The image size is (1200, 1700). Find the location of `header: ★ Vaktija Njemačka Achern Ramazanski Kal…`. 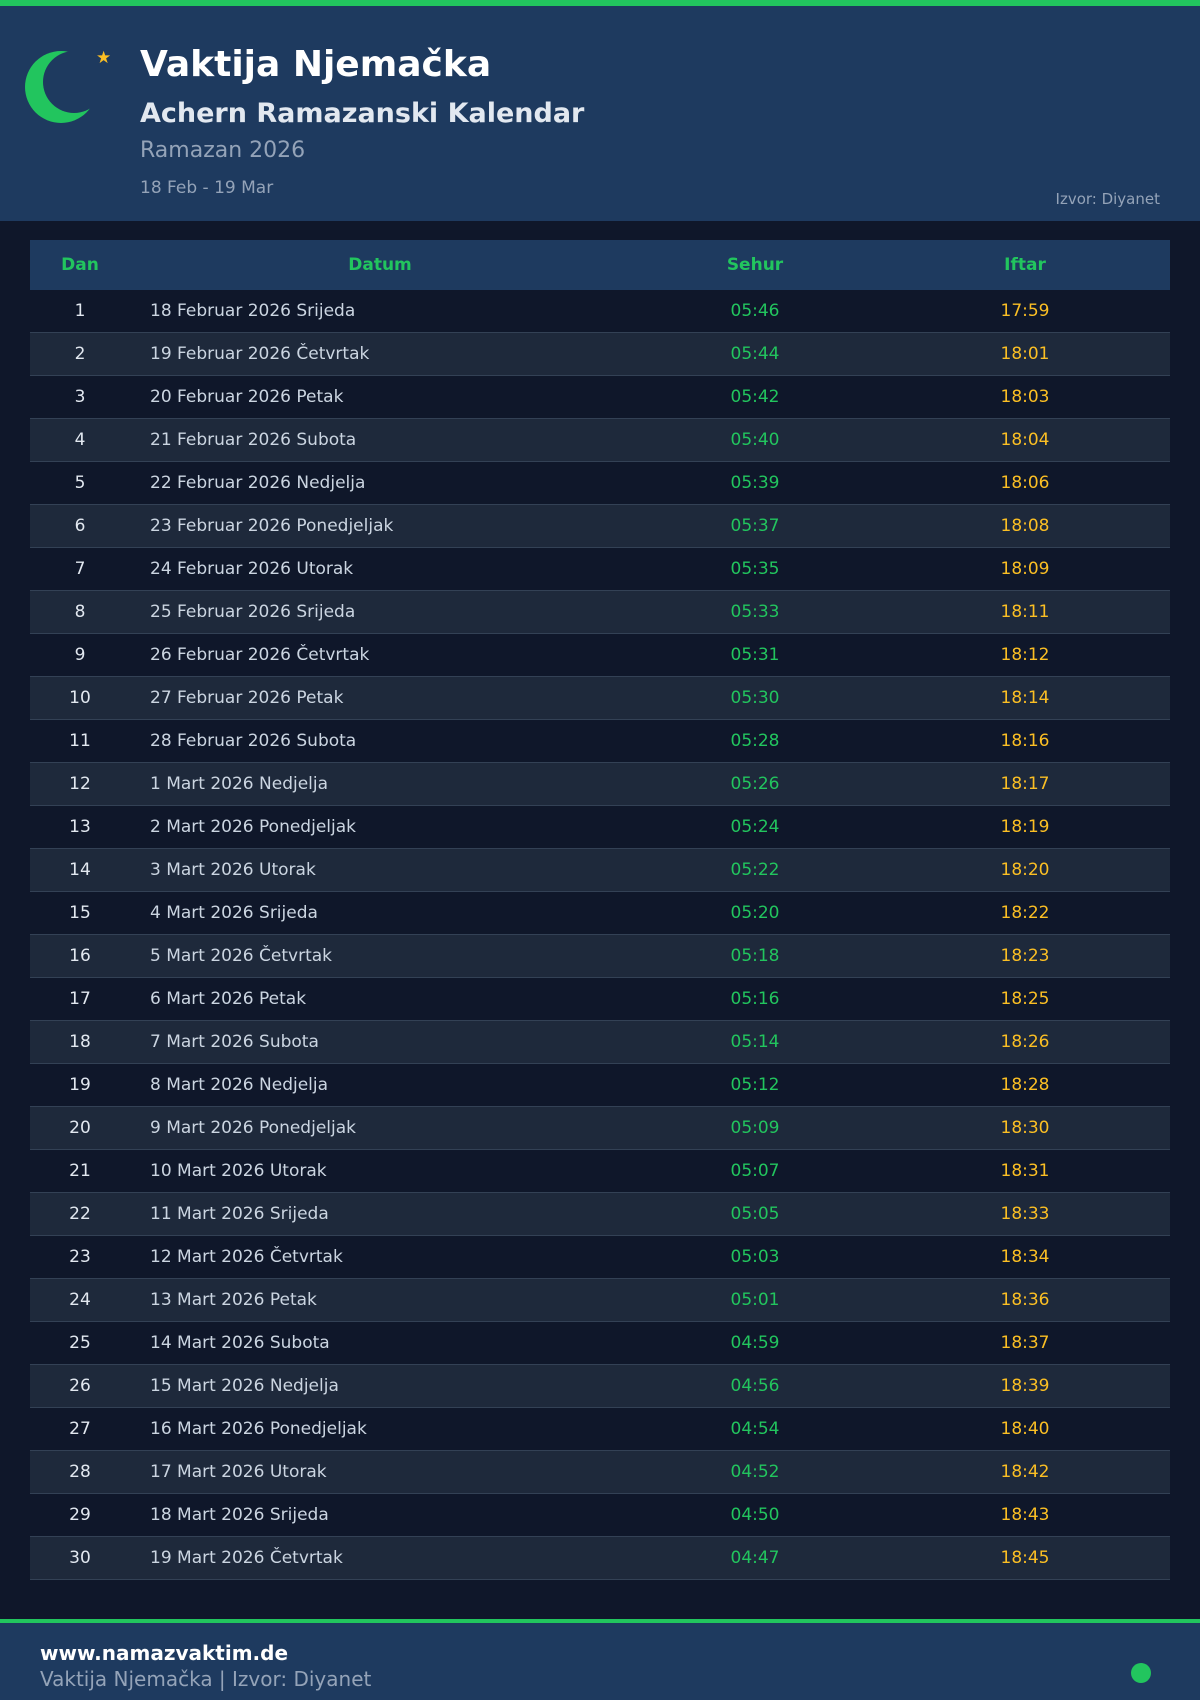

header: ★ Vaktija Njemačka Achern Ramazanski Kal… is located at coordinates (600, 113).